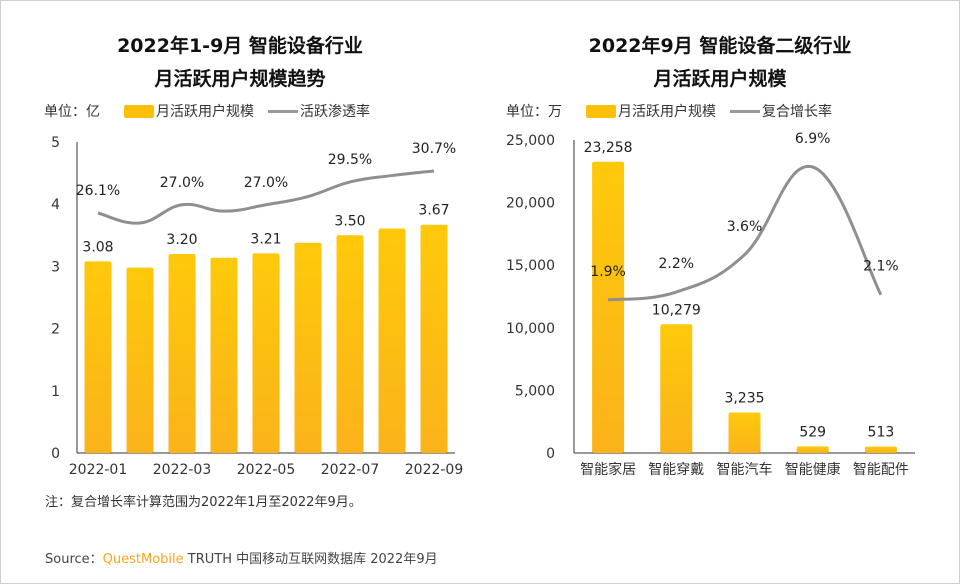 The height and width of the screenshot is (584, 960). I want to click on line-data-label: 6.9%, so click(813, 139).